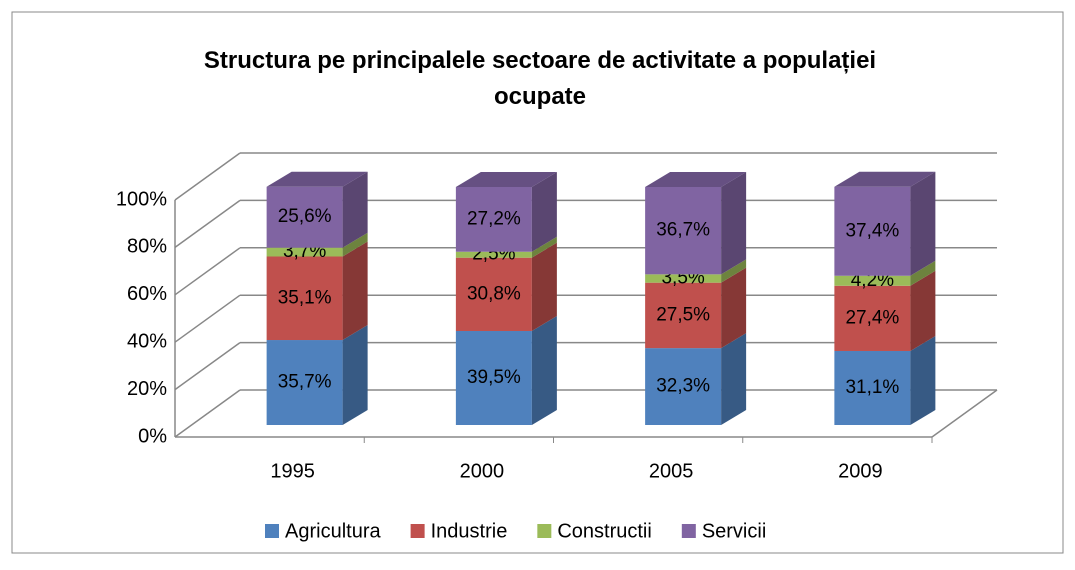 The height and width of the screenshot is (570, 1075). I want to click on data-label: 25,6%, so click(305, 216).